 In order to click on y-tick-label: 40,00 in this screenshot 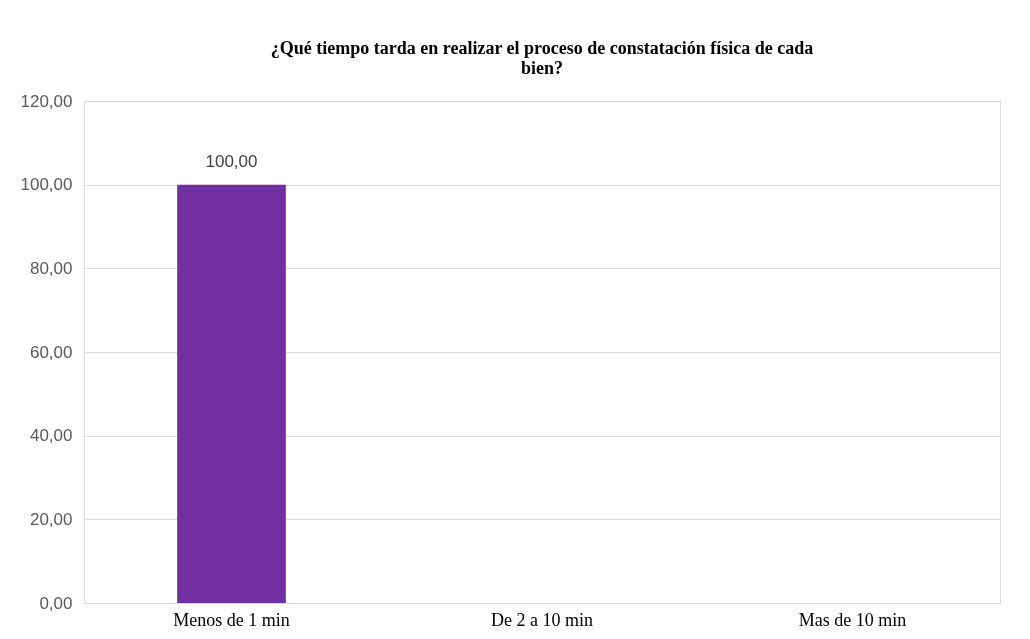, I will do `click(51, 436)`.